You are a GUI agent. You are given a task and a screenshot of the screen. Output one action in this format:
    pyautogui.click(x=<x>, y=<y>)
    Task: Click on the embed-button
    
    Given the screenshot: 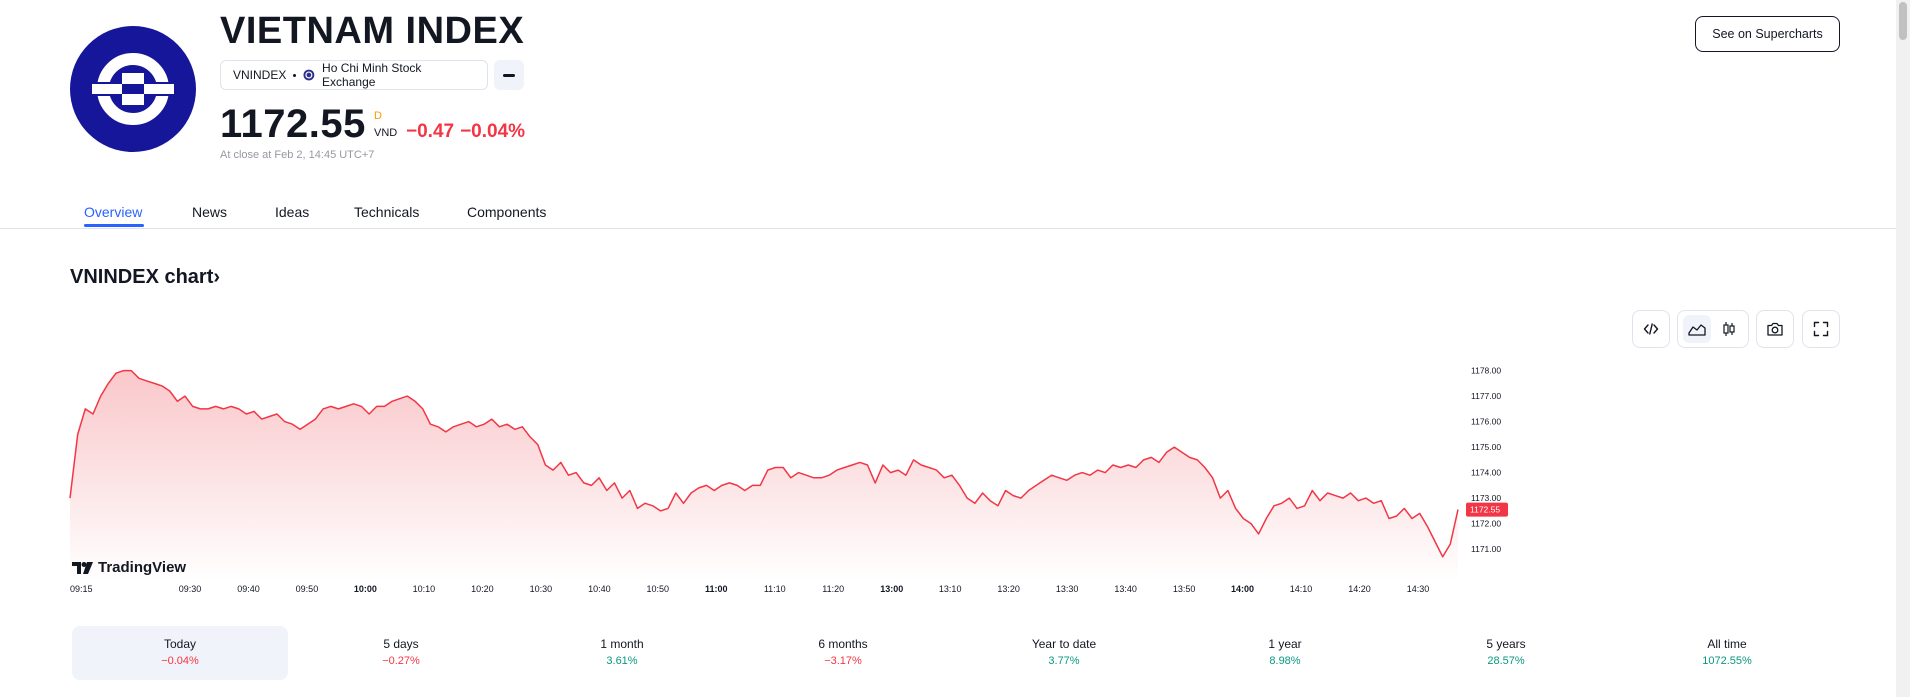 What is the action you would take?
    pyautogui.click(x=1651, y=329)
    